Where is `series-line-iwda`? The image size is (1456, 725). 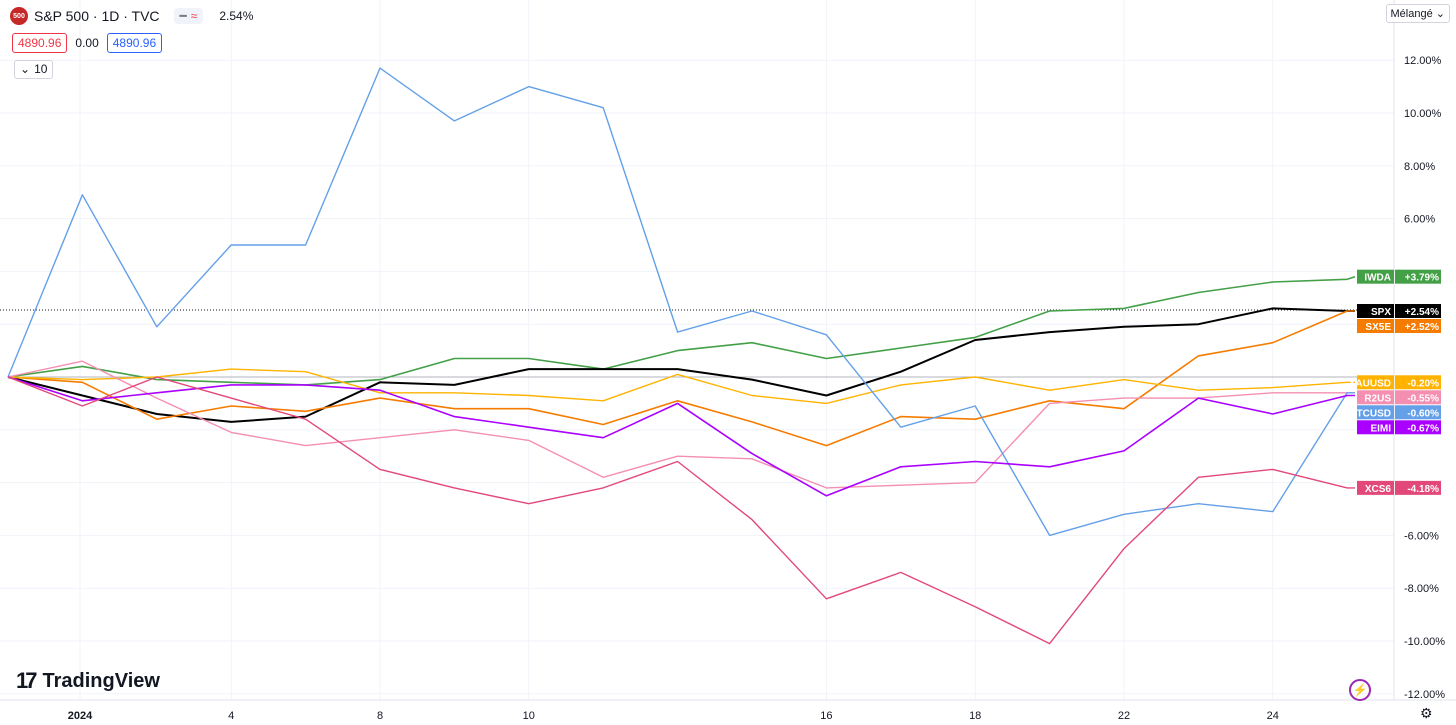
series-line-iwda is located at coordinates (681, 330).